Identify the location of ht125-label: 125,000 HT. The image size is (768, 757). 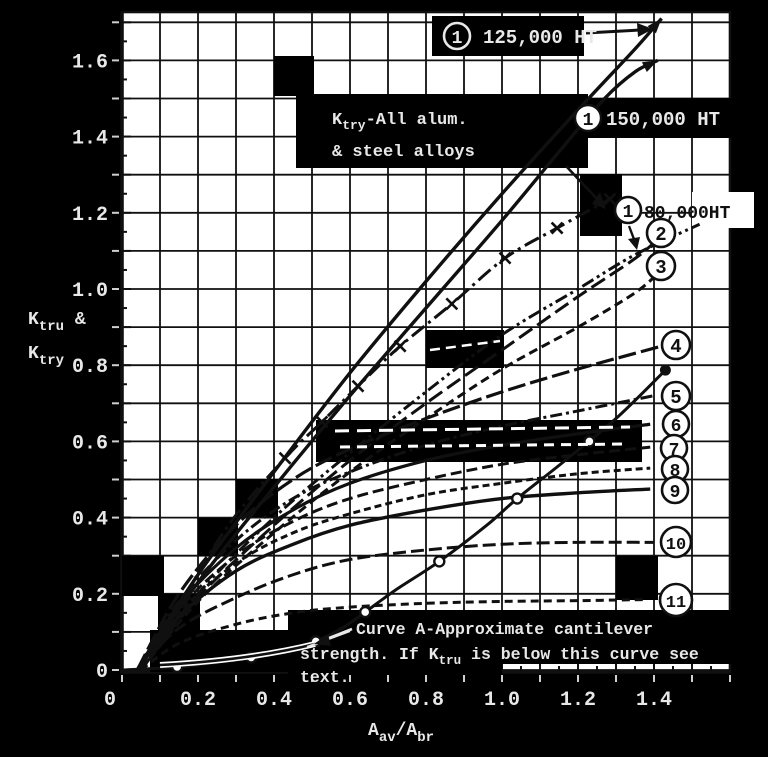
(540, 38).